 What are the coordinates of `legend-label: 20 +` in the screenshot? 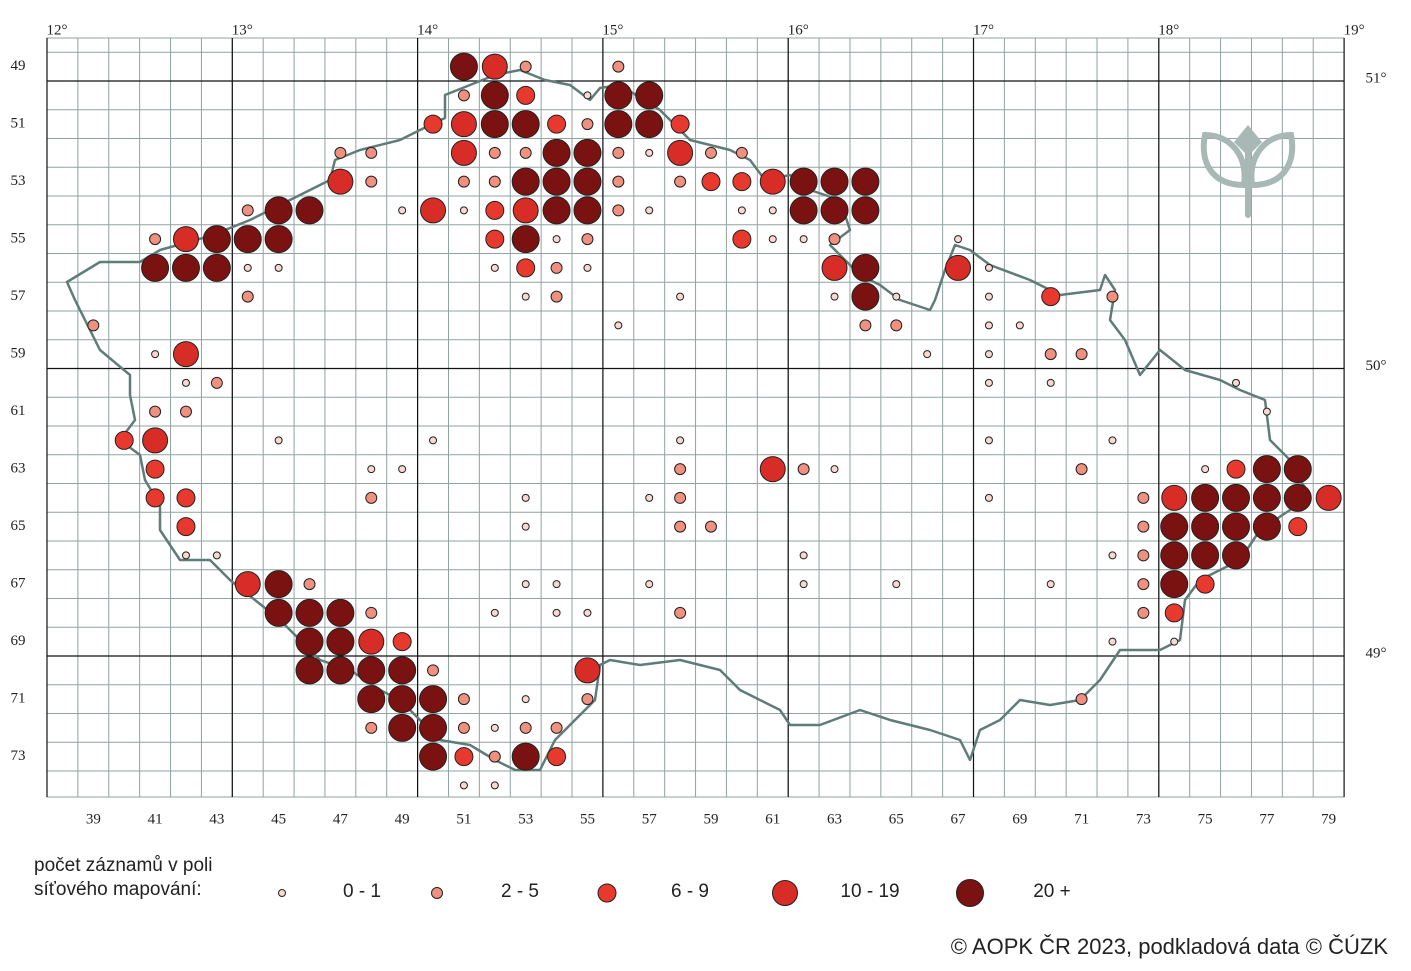 It's located at (1052, 891).